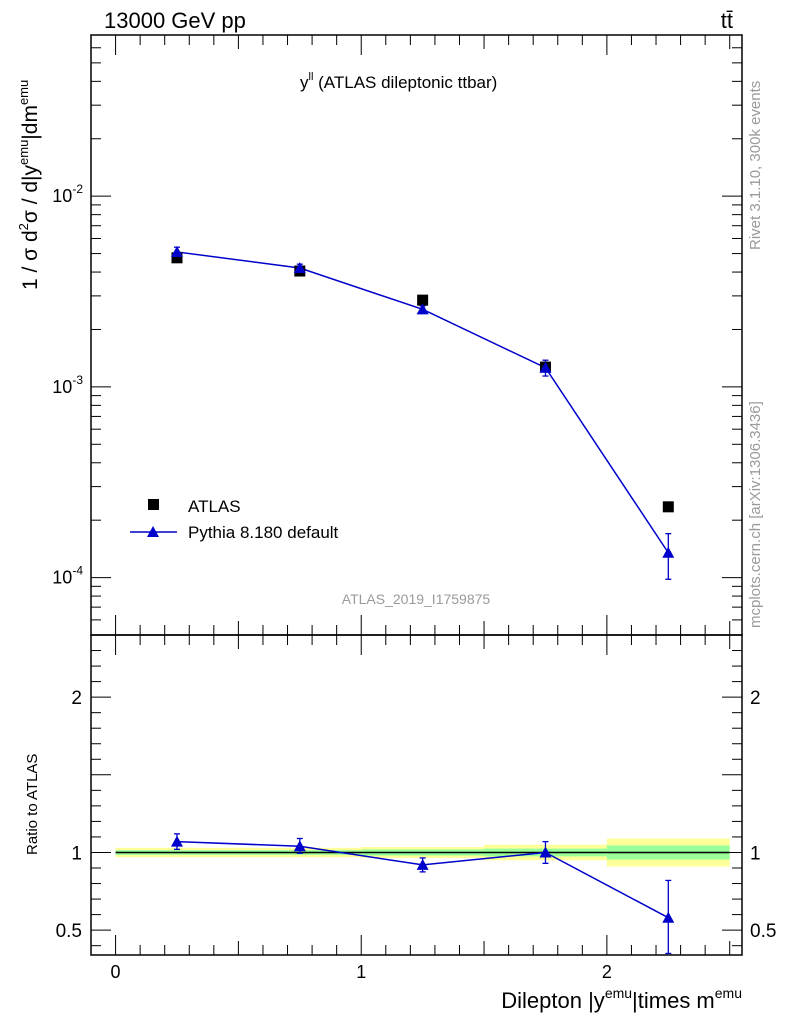  I want to click on x-tick-label: 1, so click(361, 972).